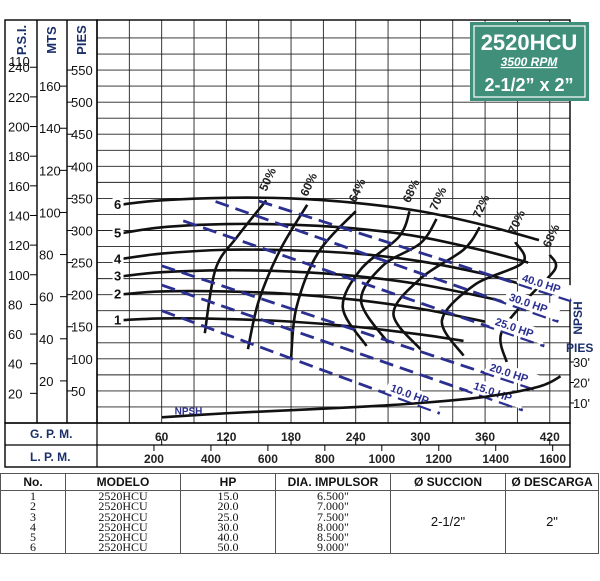 This screenshot has height=581, width=600. I want to click on cell-descarga: 2", so click(552, 522).